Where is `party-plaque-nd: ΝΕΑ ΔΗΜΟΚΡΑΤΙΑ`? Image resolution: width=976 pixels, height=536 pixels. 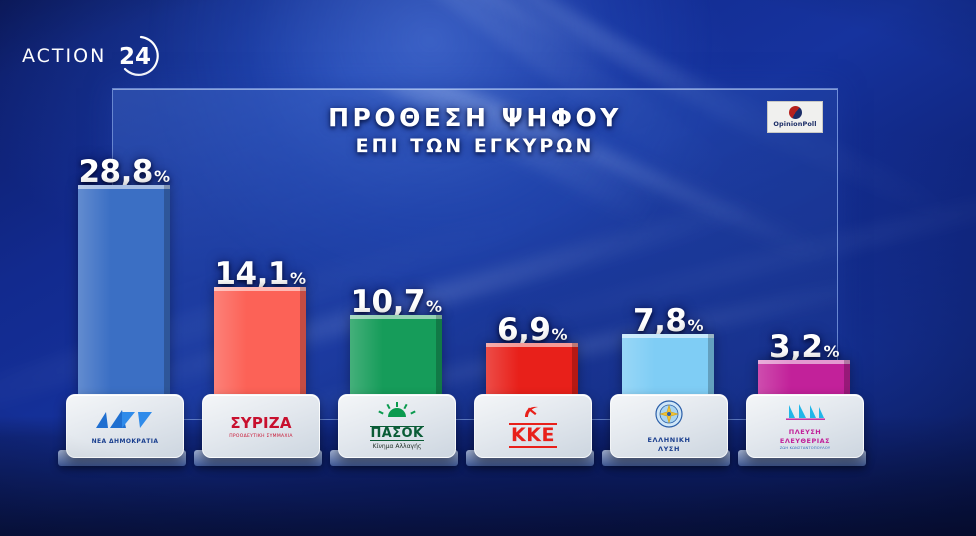 party-plaque-nd: ΝΕΑ ΔΗΜΟΚΡΑΤΙΑ is located at coordinates (125, 426).